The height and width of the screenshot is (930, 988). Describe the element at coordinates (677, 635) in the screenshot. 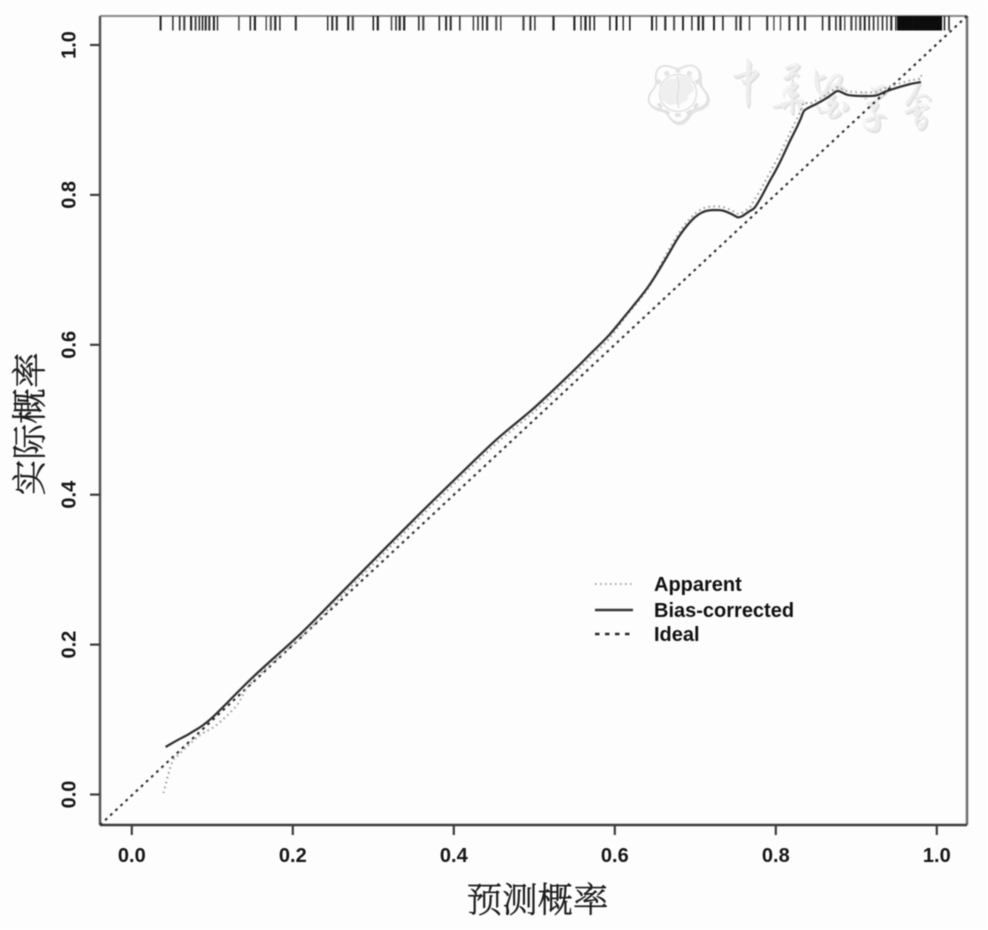

I see `svg-text: Ideal` at that location.